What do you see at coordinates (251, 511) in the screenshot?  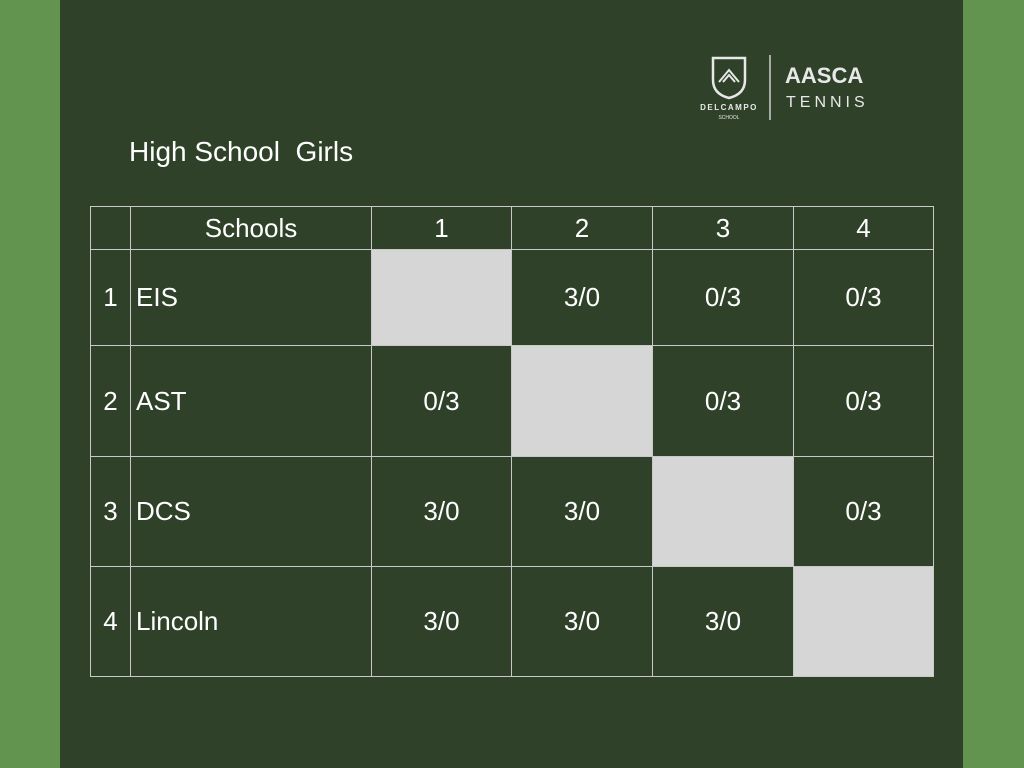 I see `school-name: DCS` at bounding box center [251, 511].